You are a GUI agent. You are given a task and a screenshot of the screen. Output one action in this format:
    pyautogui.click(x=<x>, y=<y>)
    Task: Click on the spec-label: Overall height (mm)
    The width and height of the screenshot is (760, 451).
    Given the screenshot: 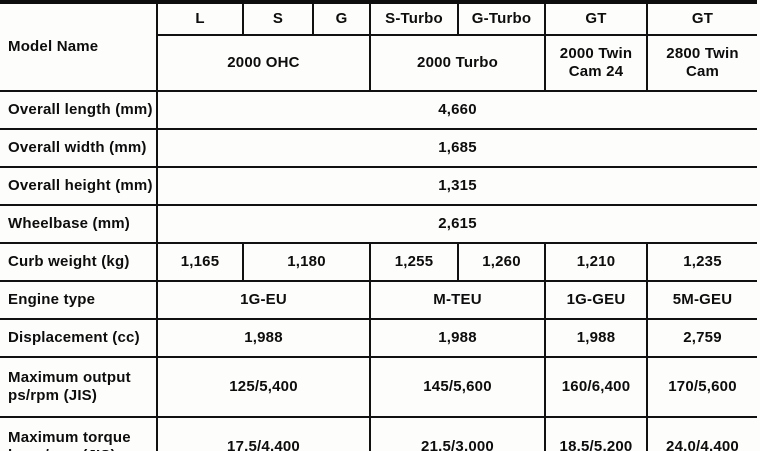 What is the action you would take?
    pyautogui.click(x=79, y=186)
    